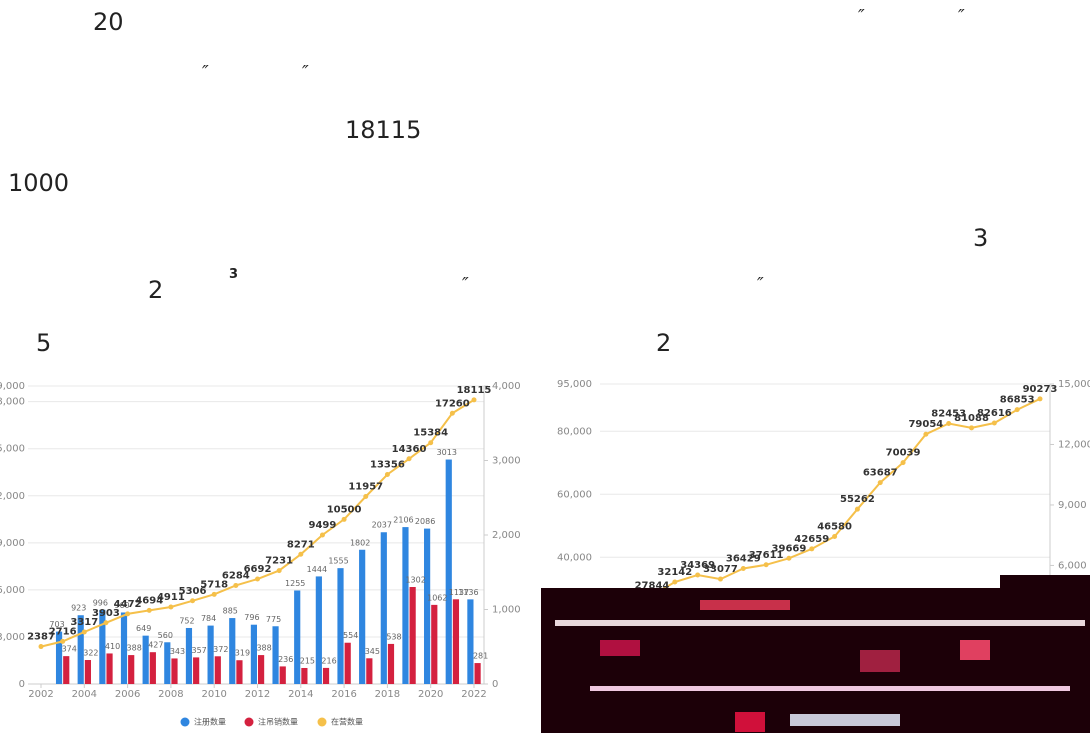  I want to click on y2-tick-label: 0, so click(495, 684).